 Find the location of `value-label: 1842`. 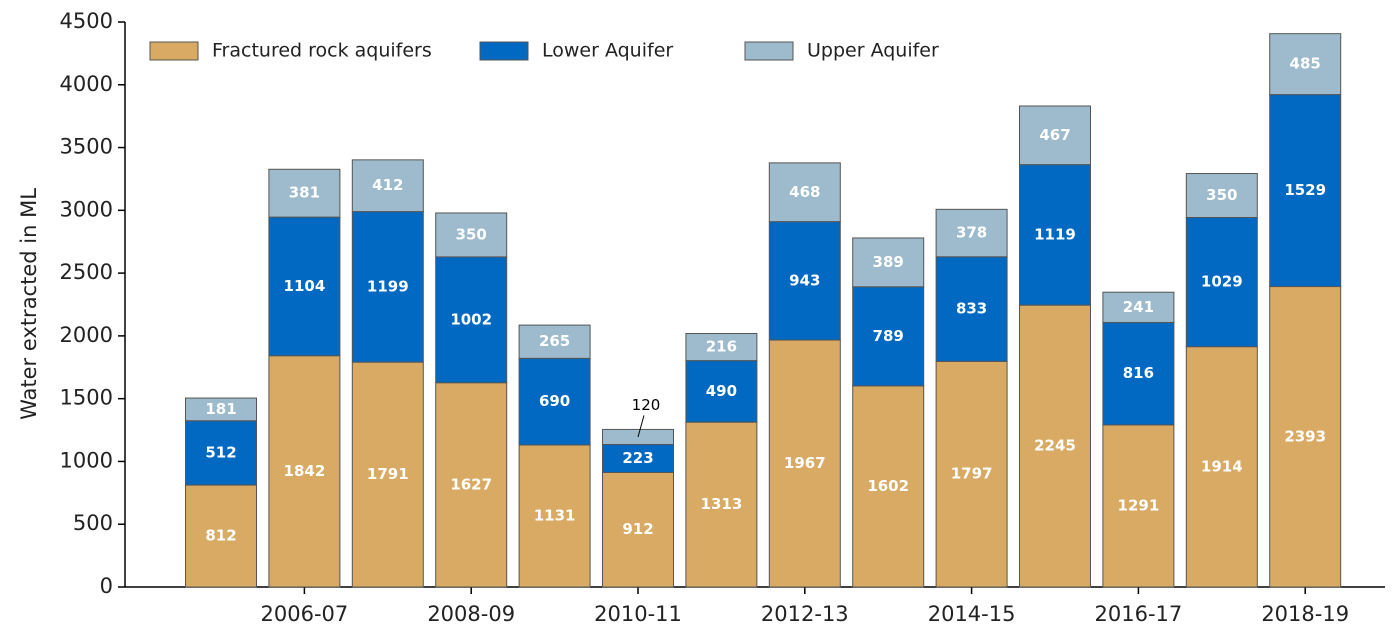

value-label: 1842 is located at coordinates (305, 471).